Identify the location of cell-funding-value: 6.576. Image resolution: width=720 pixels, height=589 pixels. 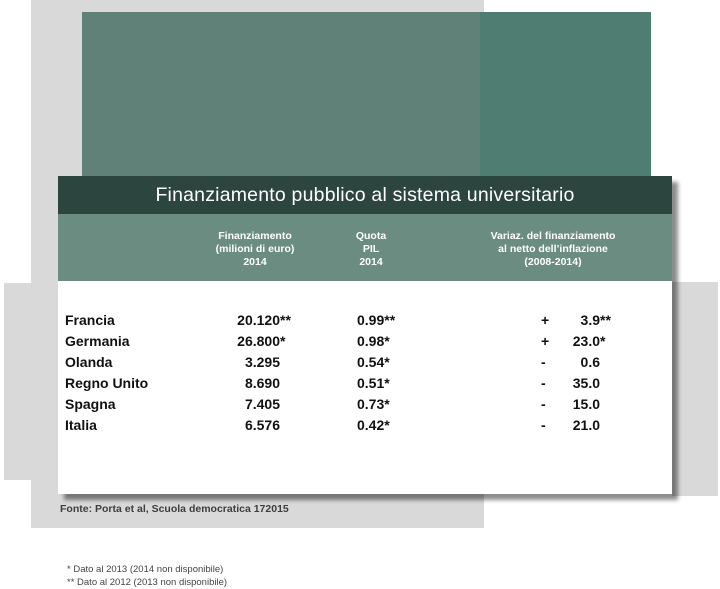
(262, 425).